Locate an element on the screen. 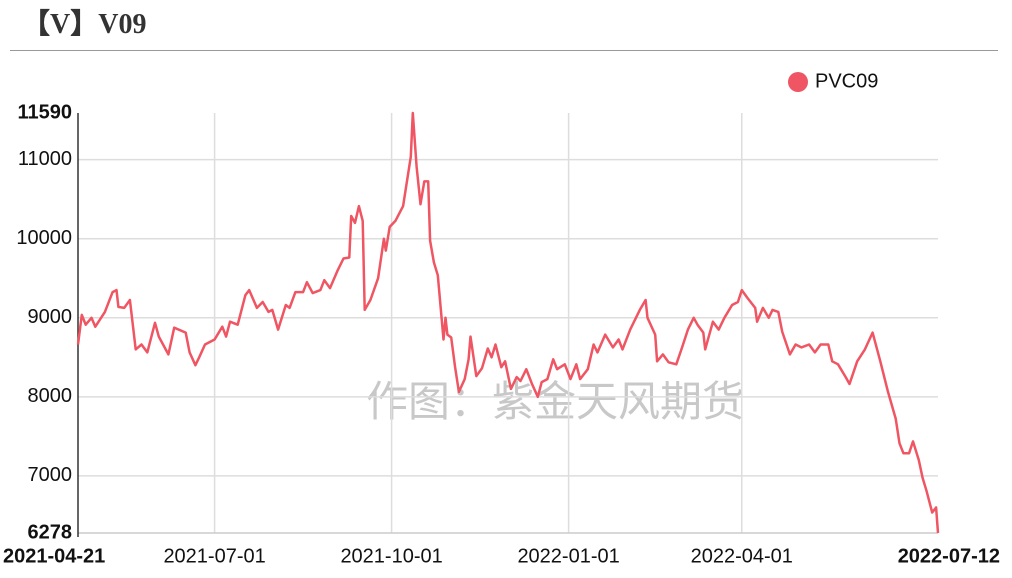 The height and width of the screenshot is (578, 1012). watermark: 作图：紫金天风期货 is located at coordinates (555, 401).